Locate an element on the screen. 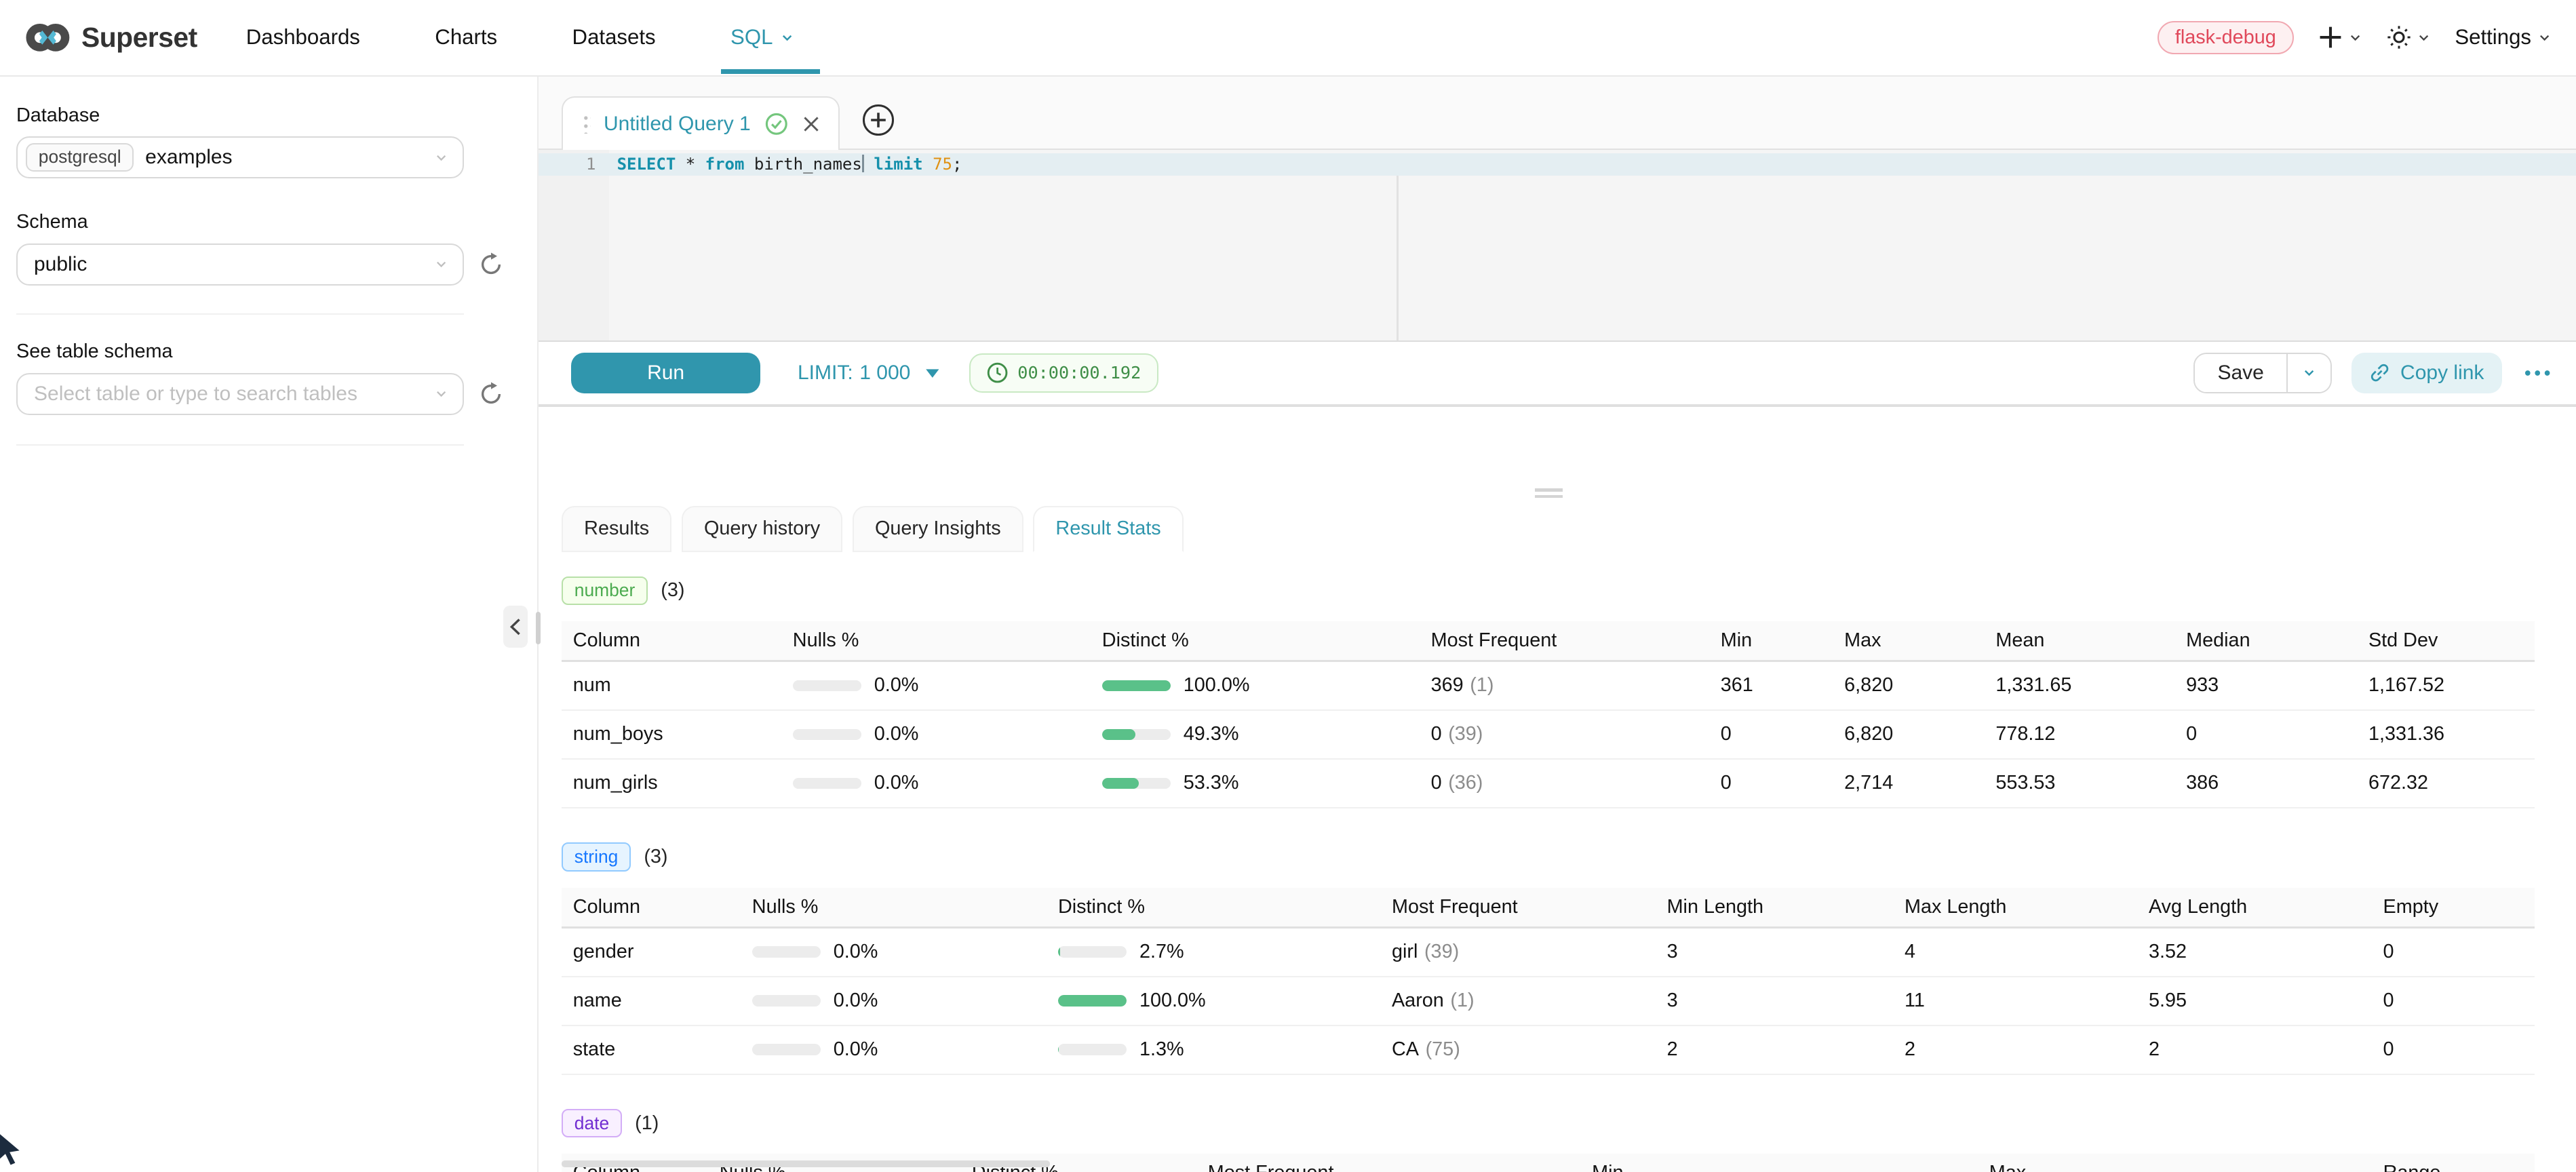 The height and width of the screenshot is (1172, 2576). column-header: Column is located at coordinates (606, 906).